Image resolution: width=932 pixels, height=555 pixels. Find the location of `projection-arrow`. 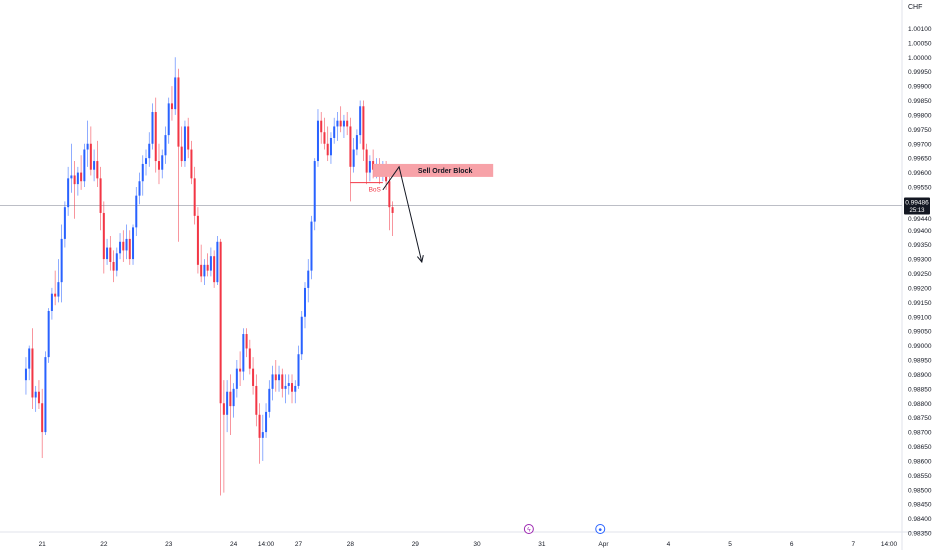

projection-arrow is located at coordinates (402, 214).